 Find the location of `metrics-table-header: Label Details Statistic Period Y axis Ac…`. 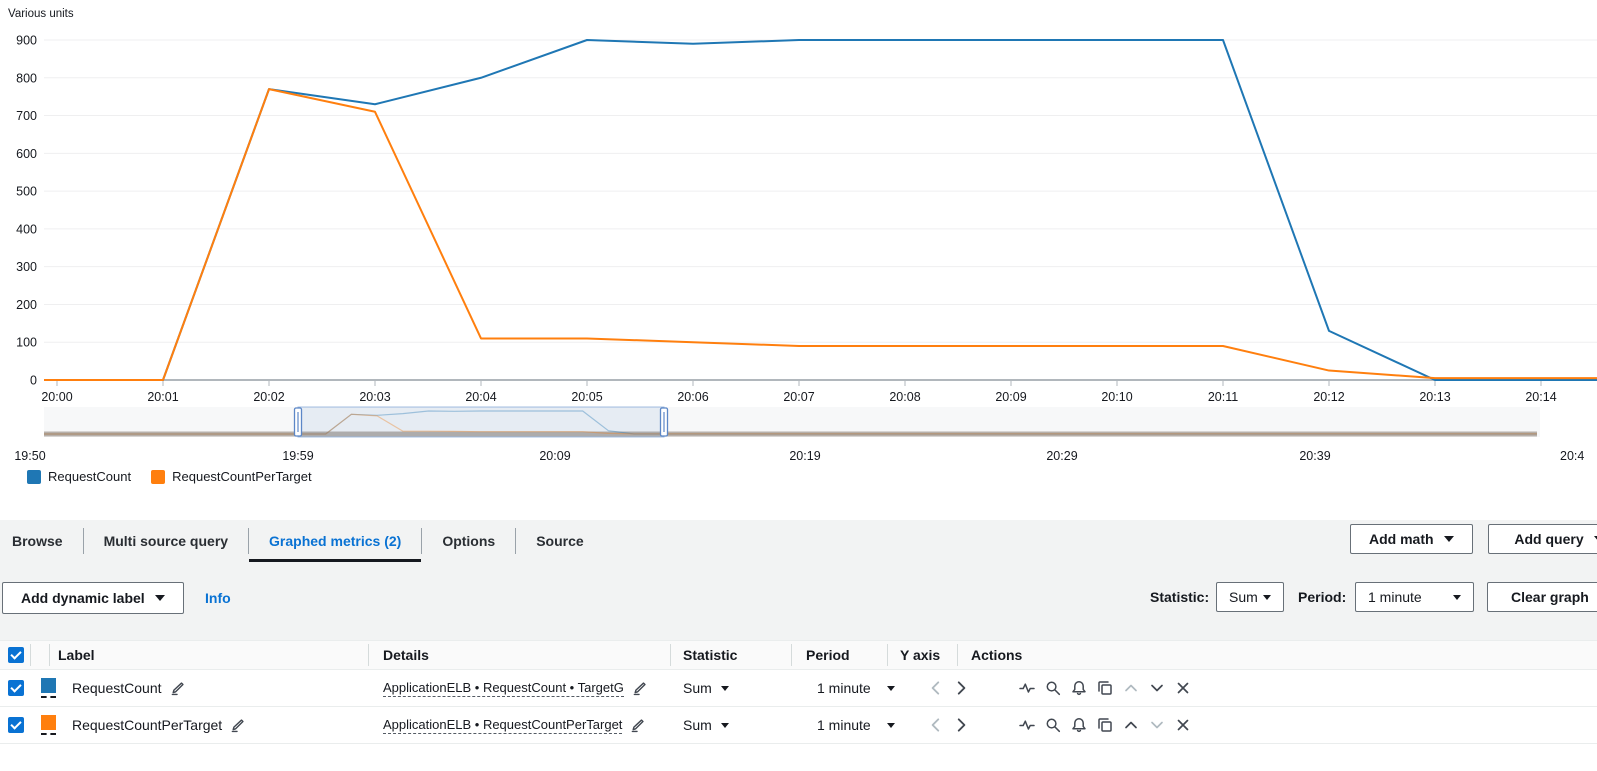

metrics-table-header: Label Details Statistic Period Y axis Ac… is located at coordinates (798, 655).